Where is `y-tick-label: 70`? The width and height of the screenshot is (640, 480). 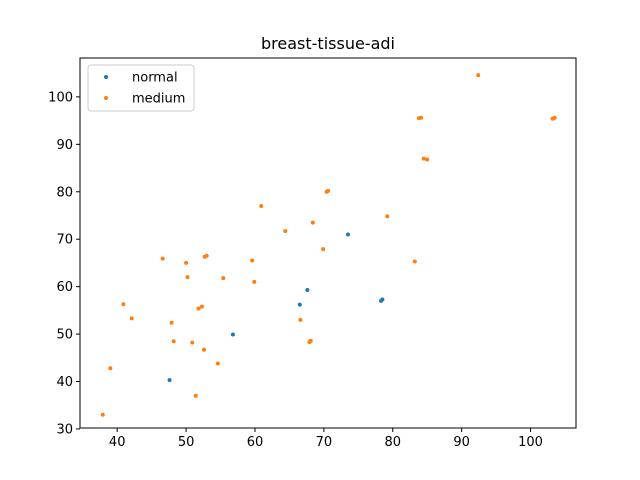
y-tick-label: 70 is located at coordinates (64, 240).